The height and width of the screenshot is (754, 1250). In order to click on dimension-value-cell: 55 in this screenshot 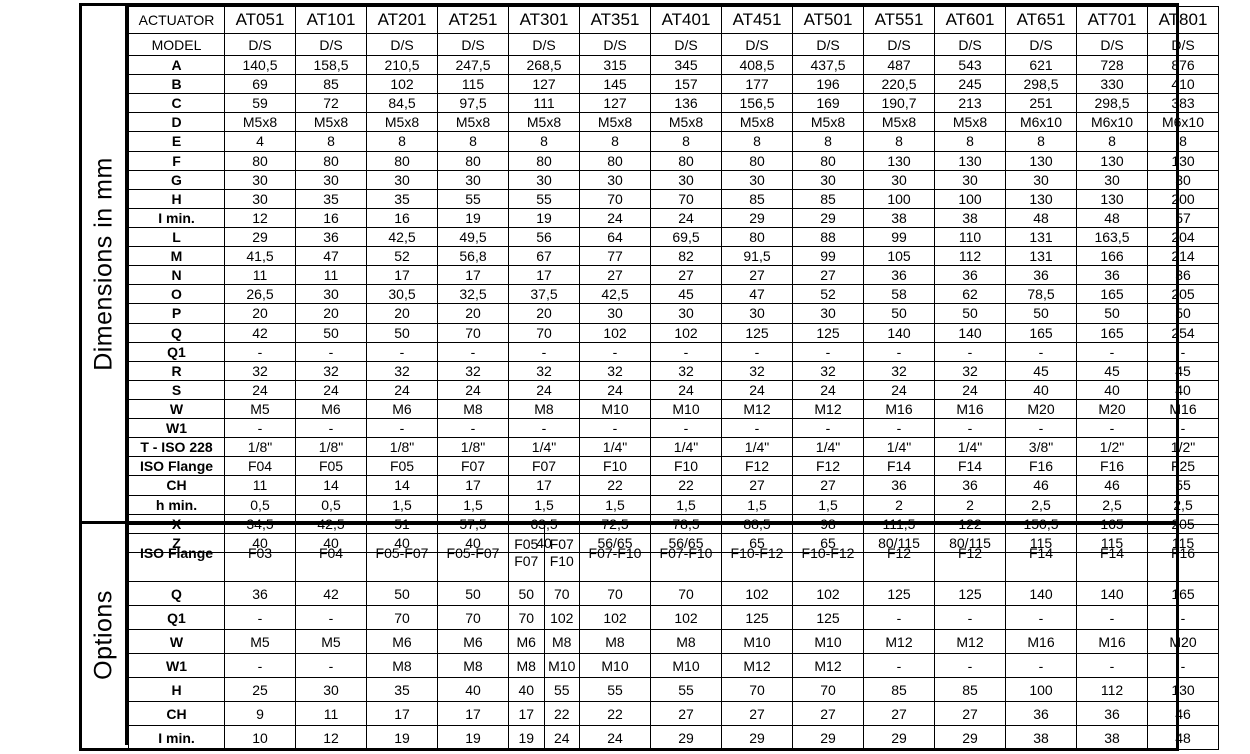, I will do `click(544, 198)`.